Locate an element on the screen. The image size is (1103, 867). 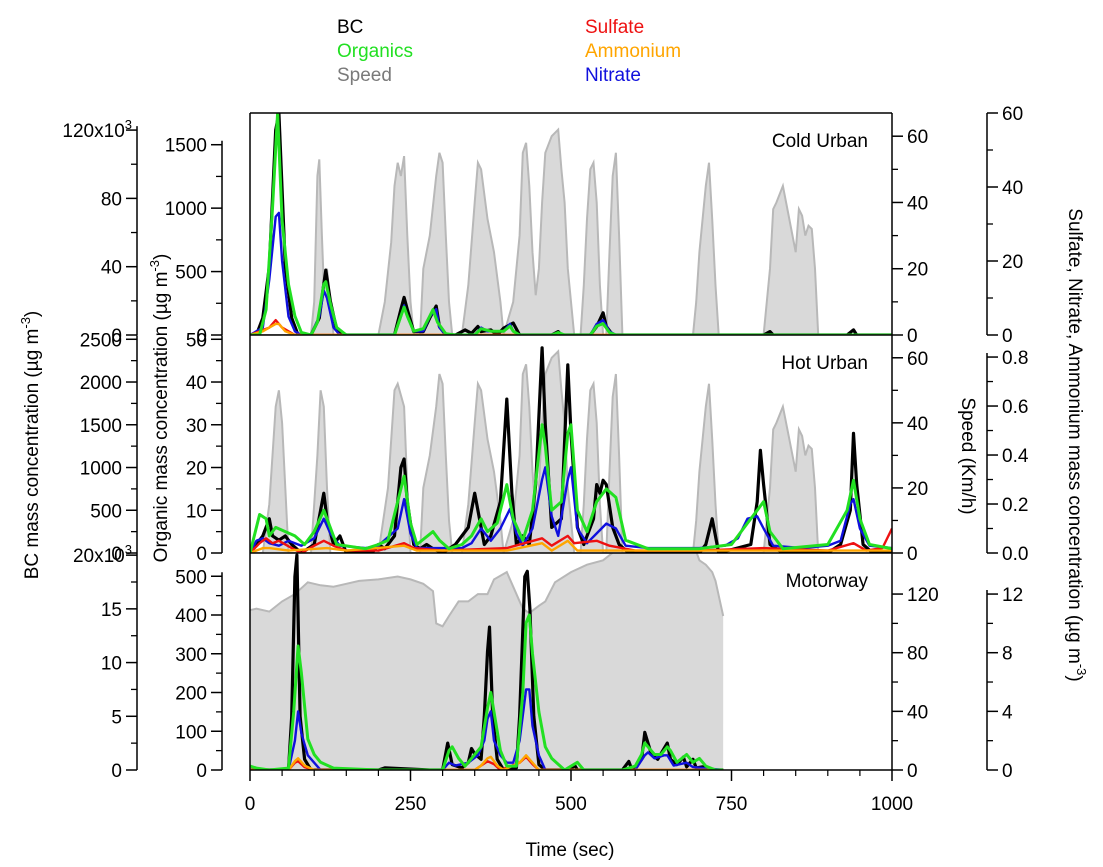
hot-urban-organics-tick-label: 50 is located at coordinates (196, 340).